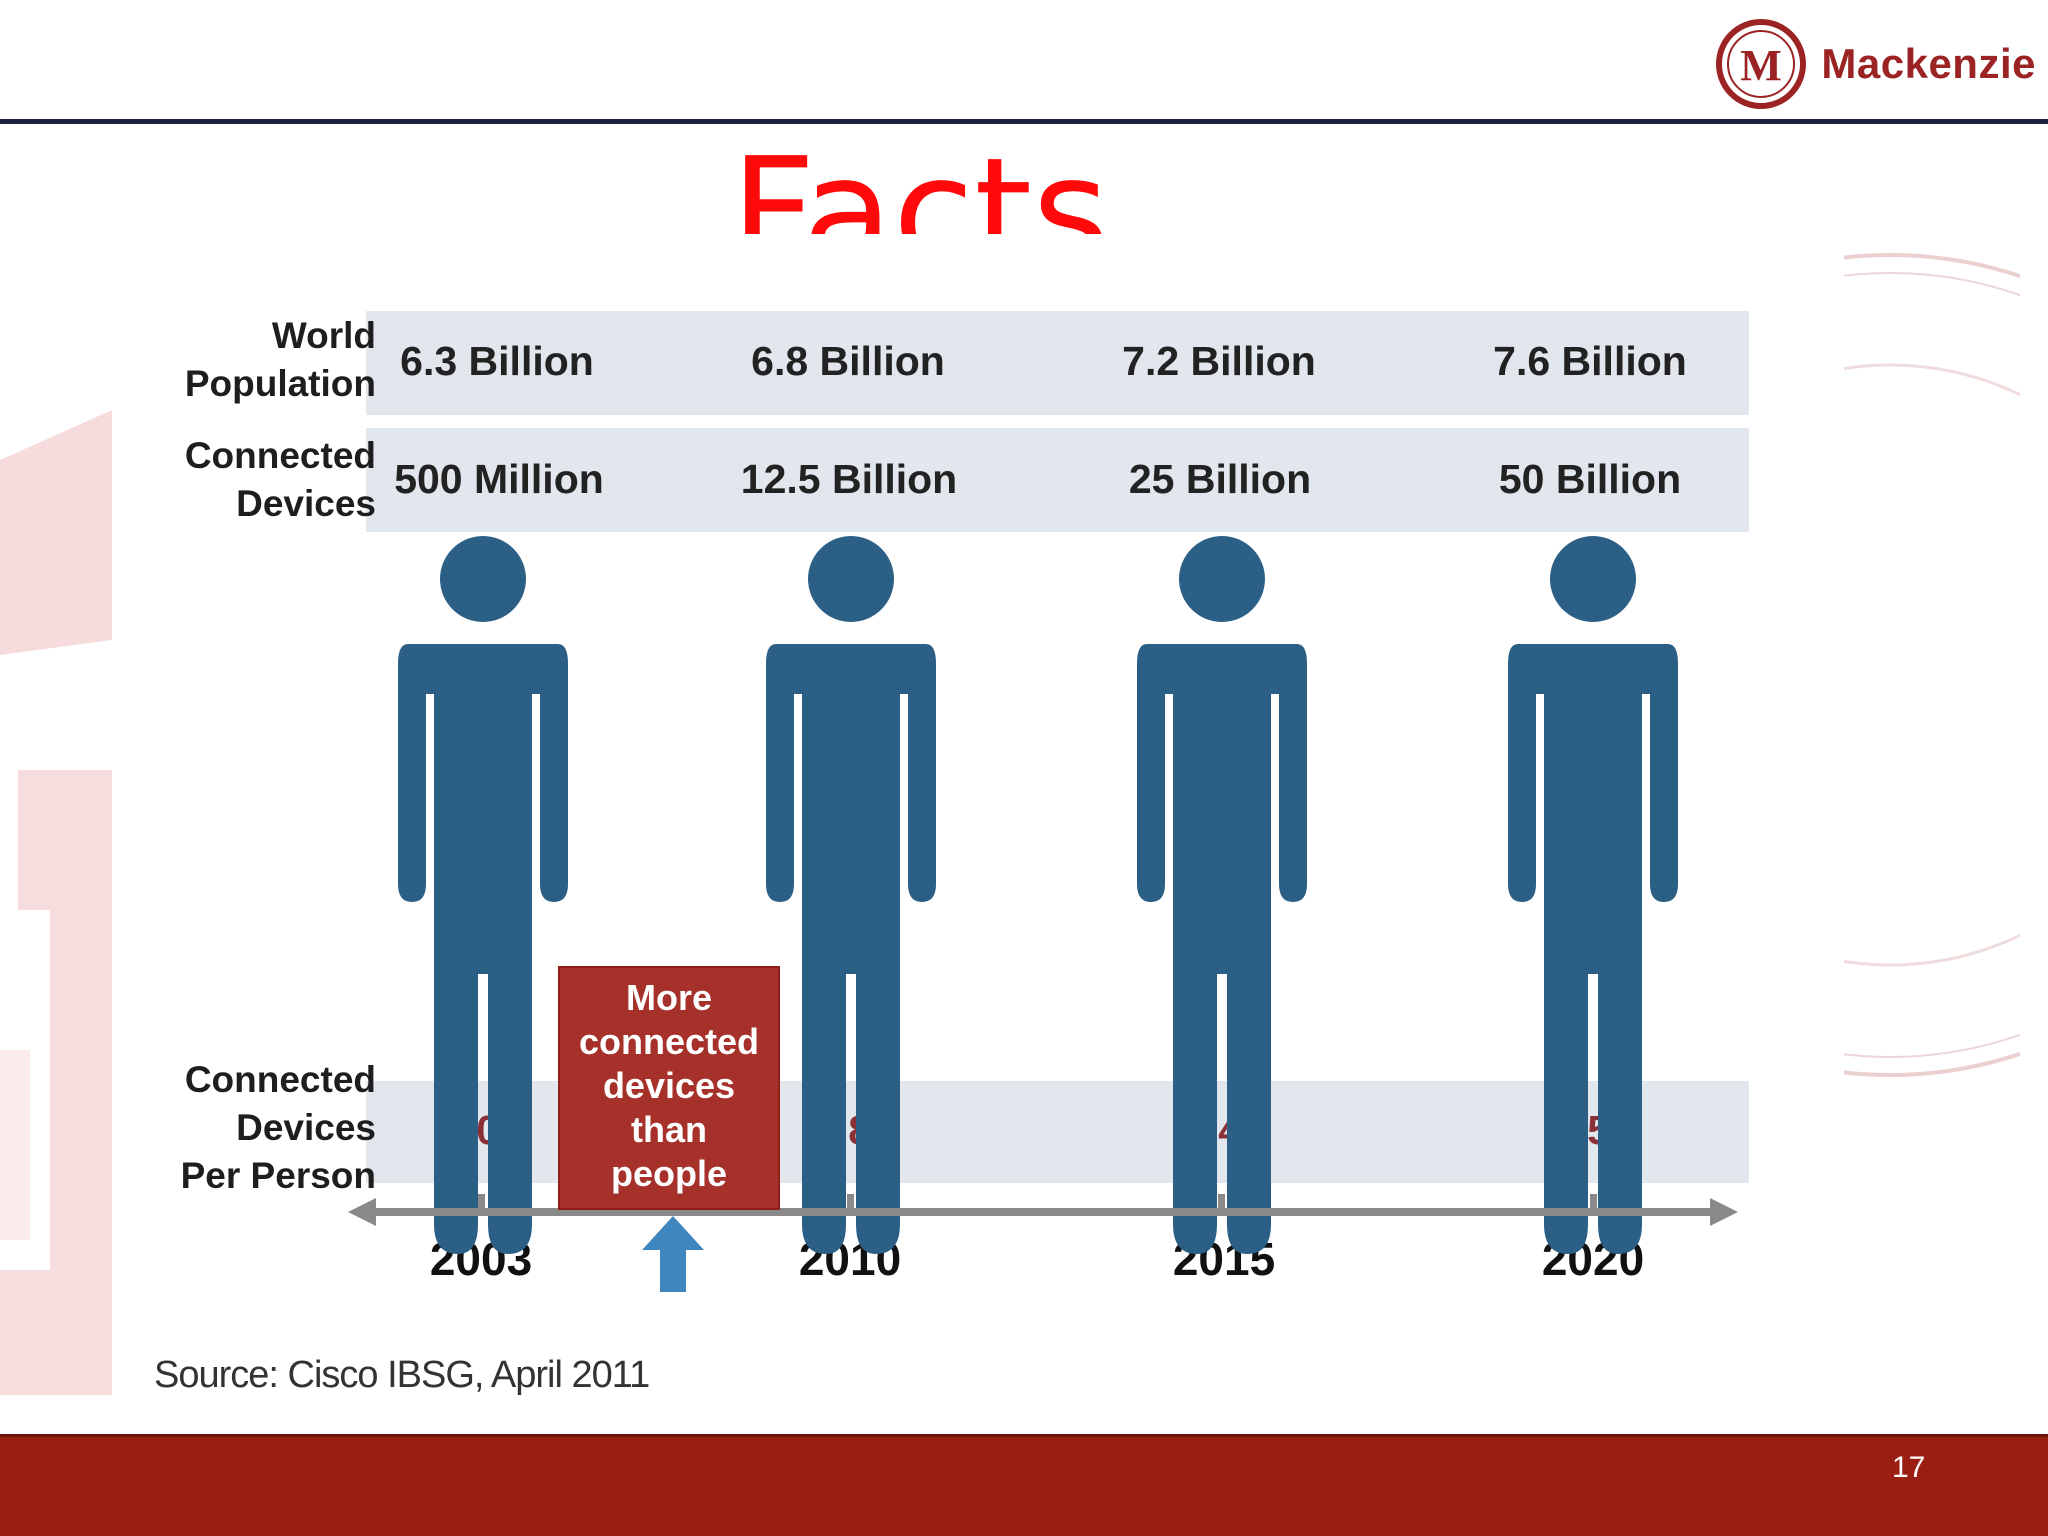 This screenshot has width=2048, height=1536. What do you see at coordinates (402, 1375) in the screenshot?
I see `source-citation: Source: Cisco IBSG, April 2011` at bounding box center [402, 1375].